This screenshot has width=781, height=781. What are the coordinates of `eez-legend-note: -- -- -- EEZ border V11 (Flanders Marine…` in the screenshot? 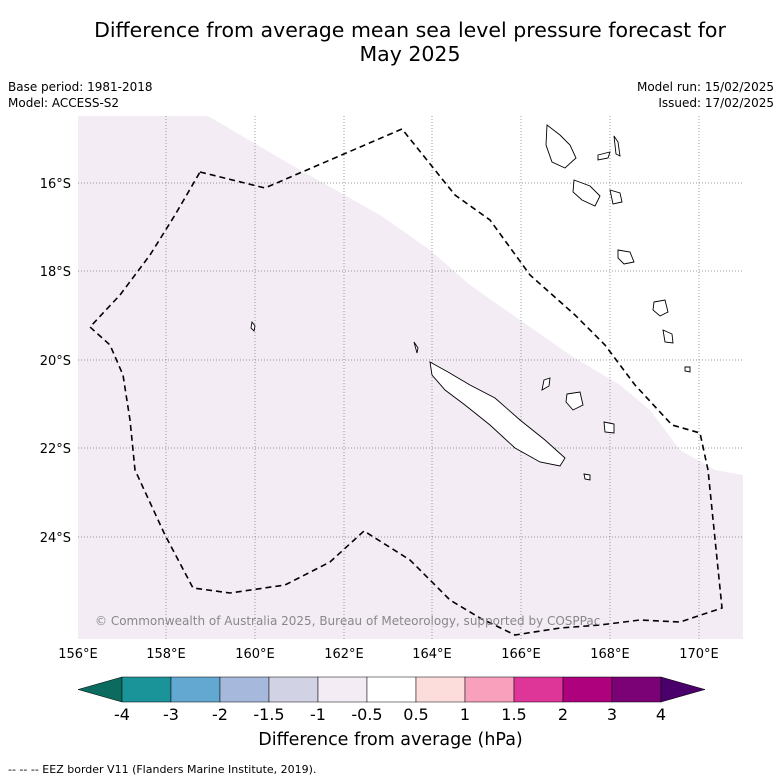 It's located at (162, 769).